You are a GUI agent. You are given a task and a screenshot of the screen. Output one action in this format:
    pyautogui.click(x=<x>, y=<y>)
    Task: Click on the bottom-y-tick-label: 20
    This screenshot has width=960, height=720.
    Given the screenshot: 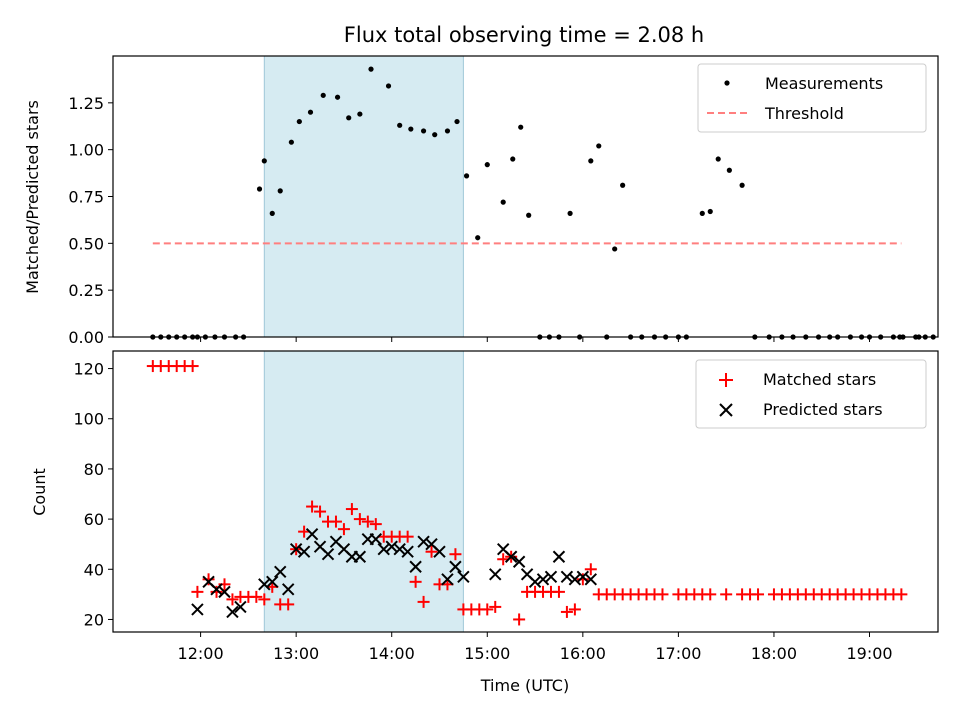 What is the action you would take?
    pyautogui.click(x=94, y=619)
    